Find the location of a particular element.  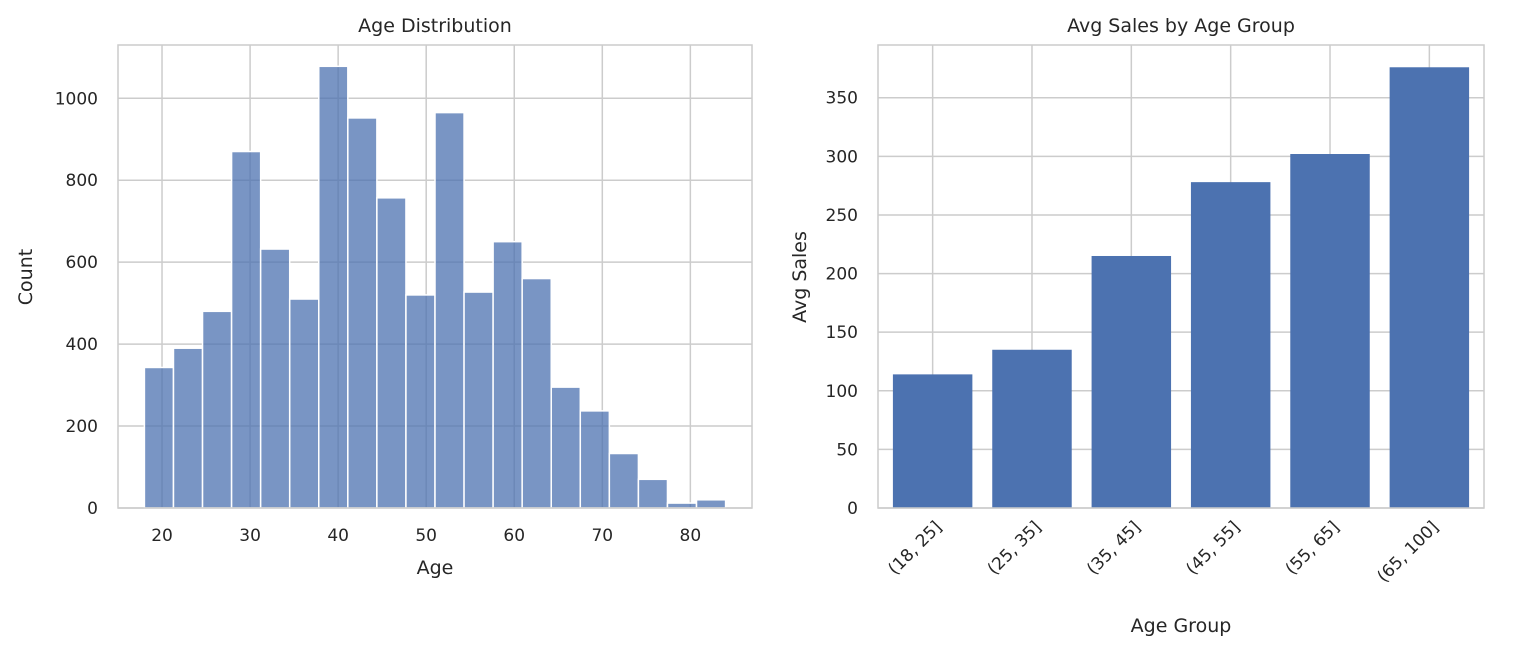

y-tick-label: 100 is located at coordinates (842, 392).